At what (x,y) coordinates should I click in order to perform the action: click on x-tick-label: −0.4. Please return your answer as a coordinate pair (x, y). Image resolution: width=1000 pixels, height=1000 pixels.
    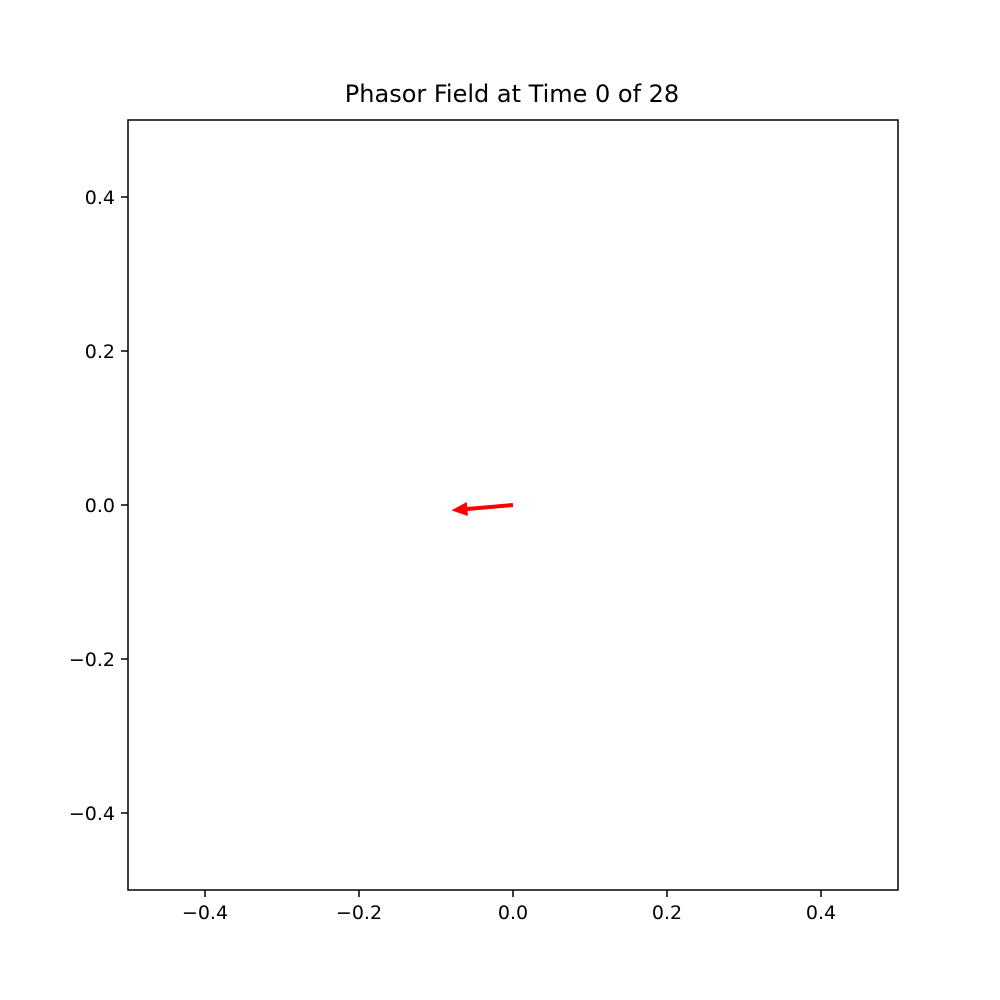
    Looking at the image, I should click on (205, 913).